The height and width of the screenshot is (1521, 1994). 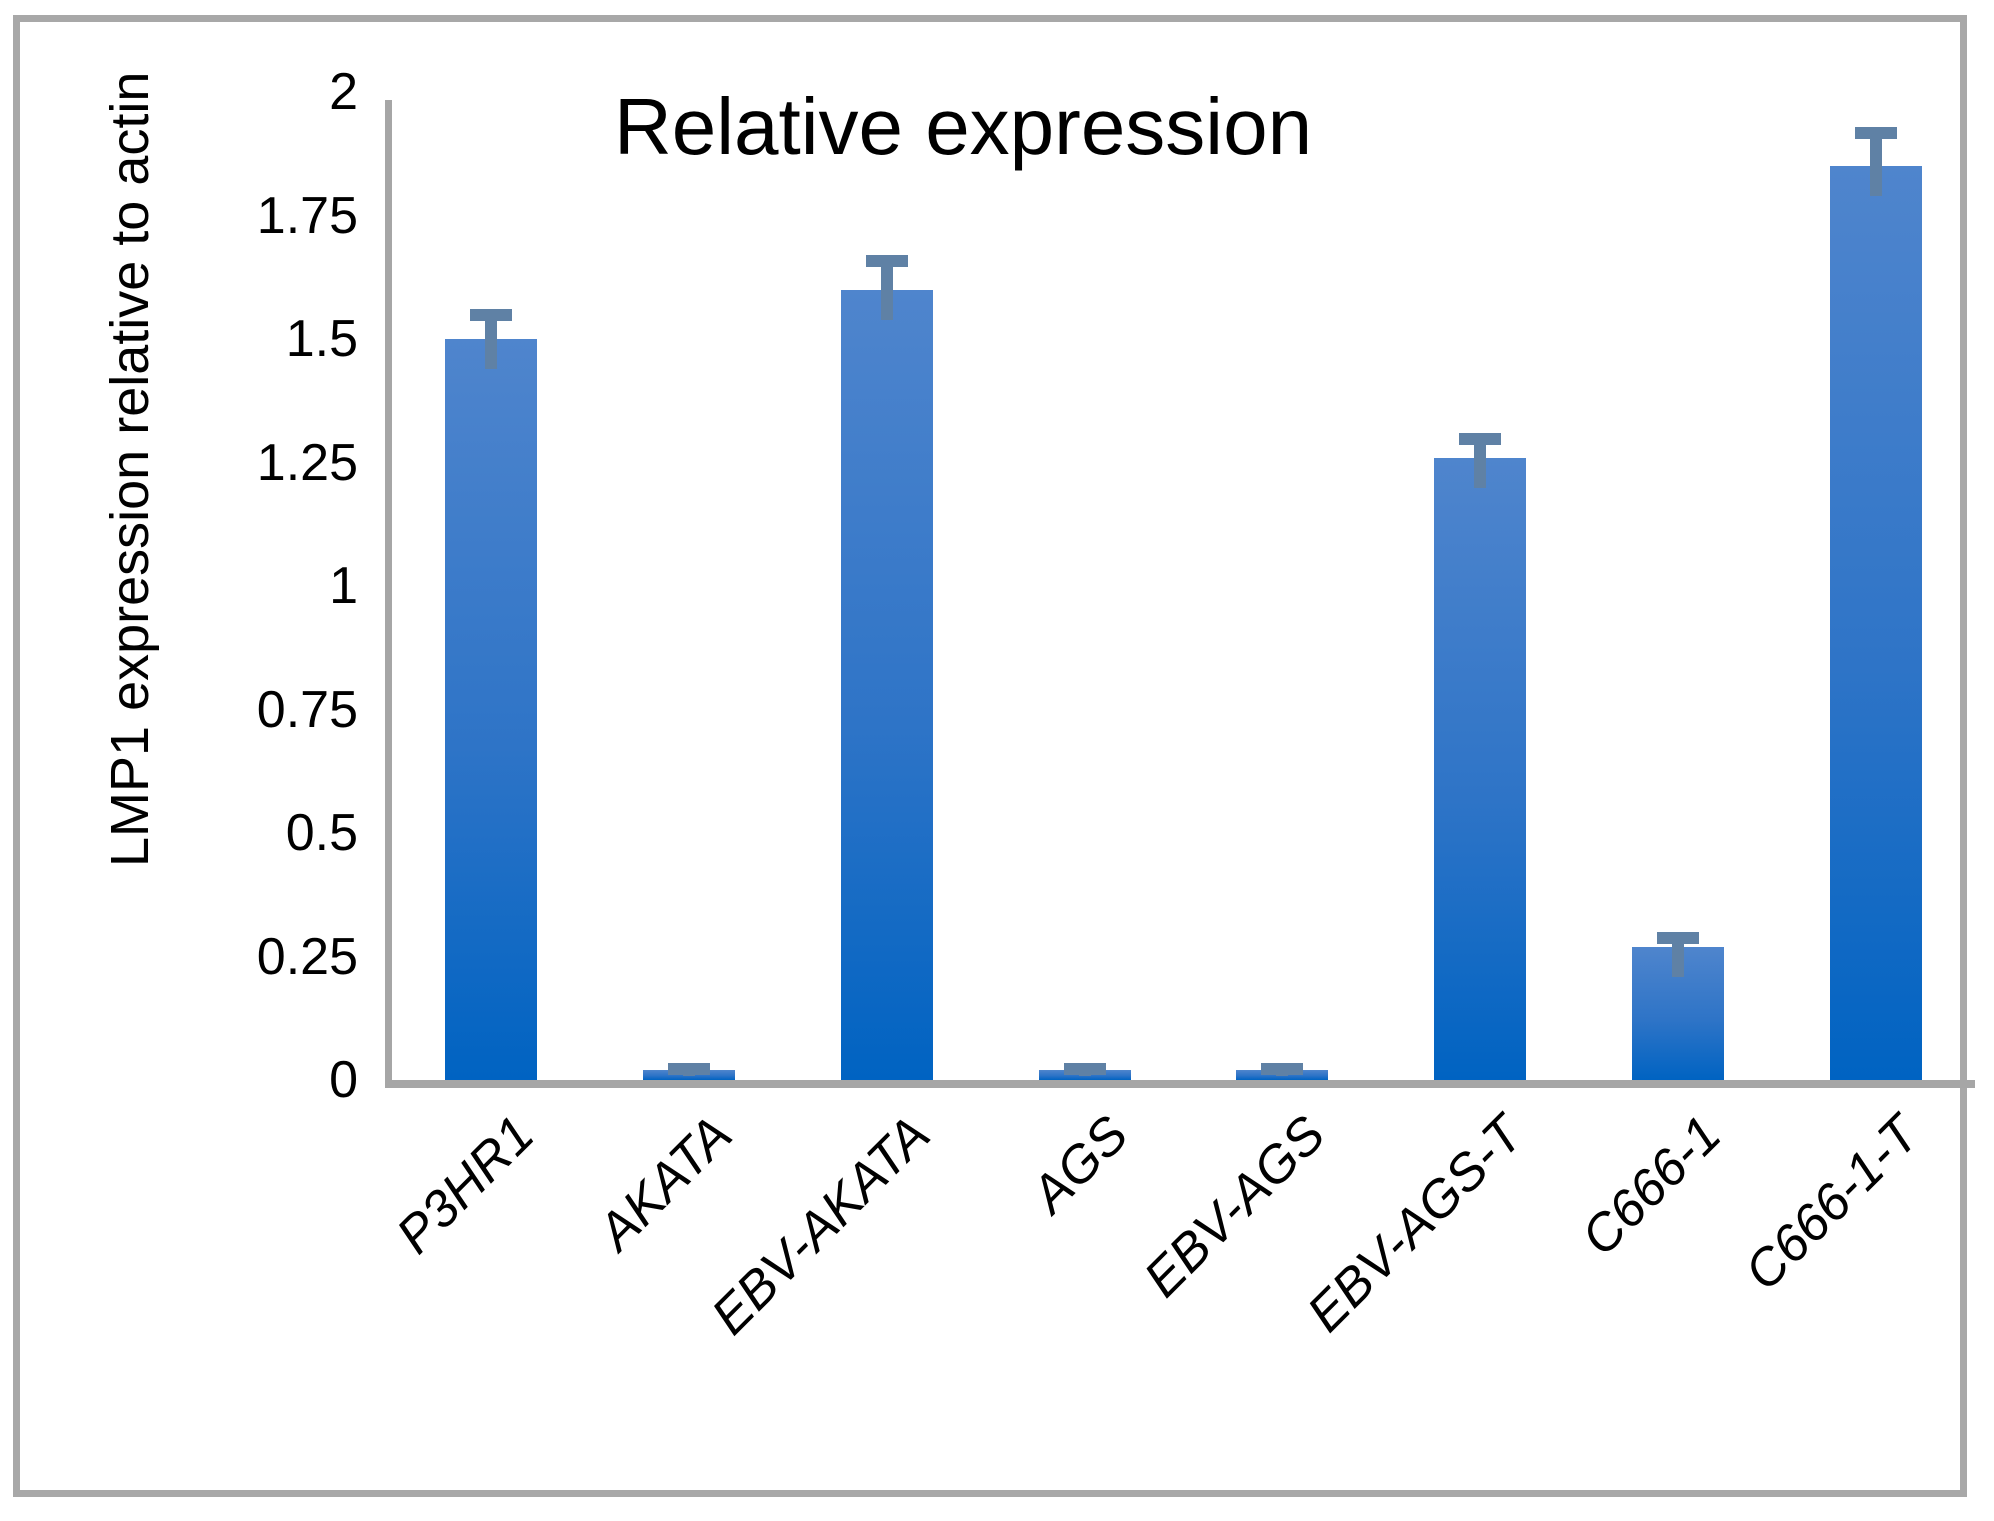 What do you see at coordinates (321, 833) in the screenshot?
I see `y-tick-label: 0.5` at bounding box center [321, 833].